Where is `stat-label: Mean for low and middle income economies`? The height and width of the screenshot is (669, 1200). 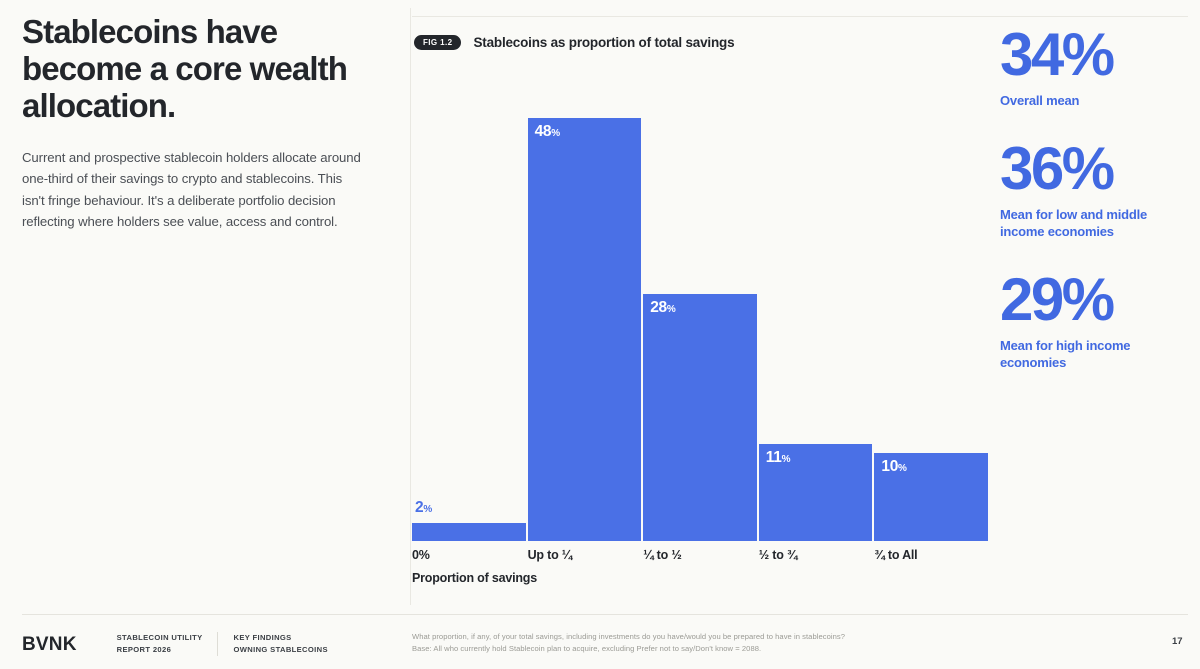 stat-label: Mean for low and middle income economies is located at coordinates (1074, 223).